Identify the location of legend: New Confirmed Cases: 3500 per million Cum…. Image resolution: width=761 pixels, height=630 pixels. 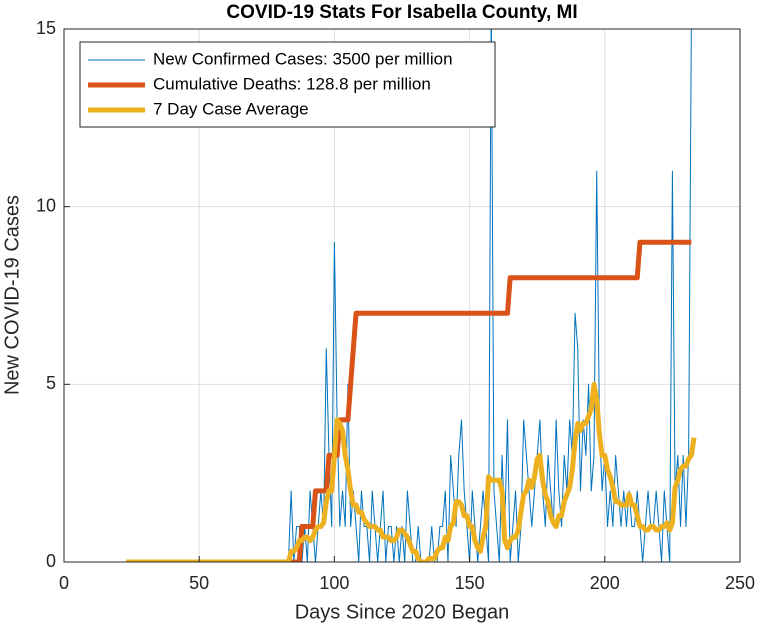
(287, 84).